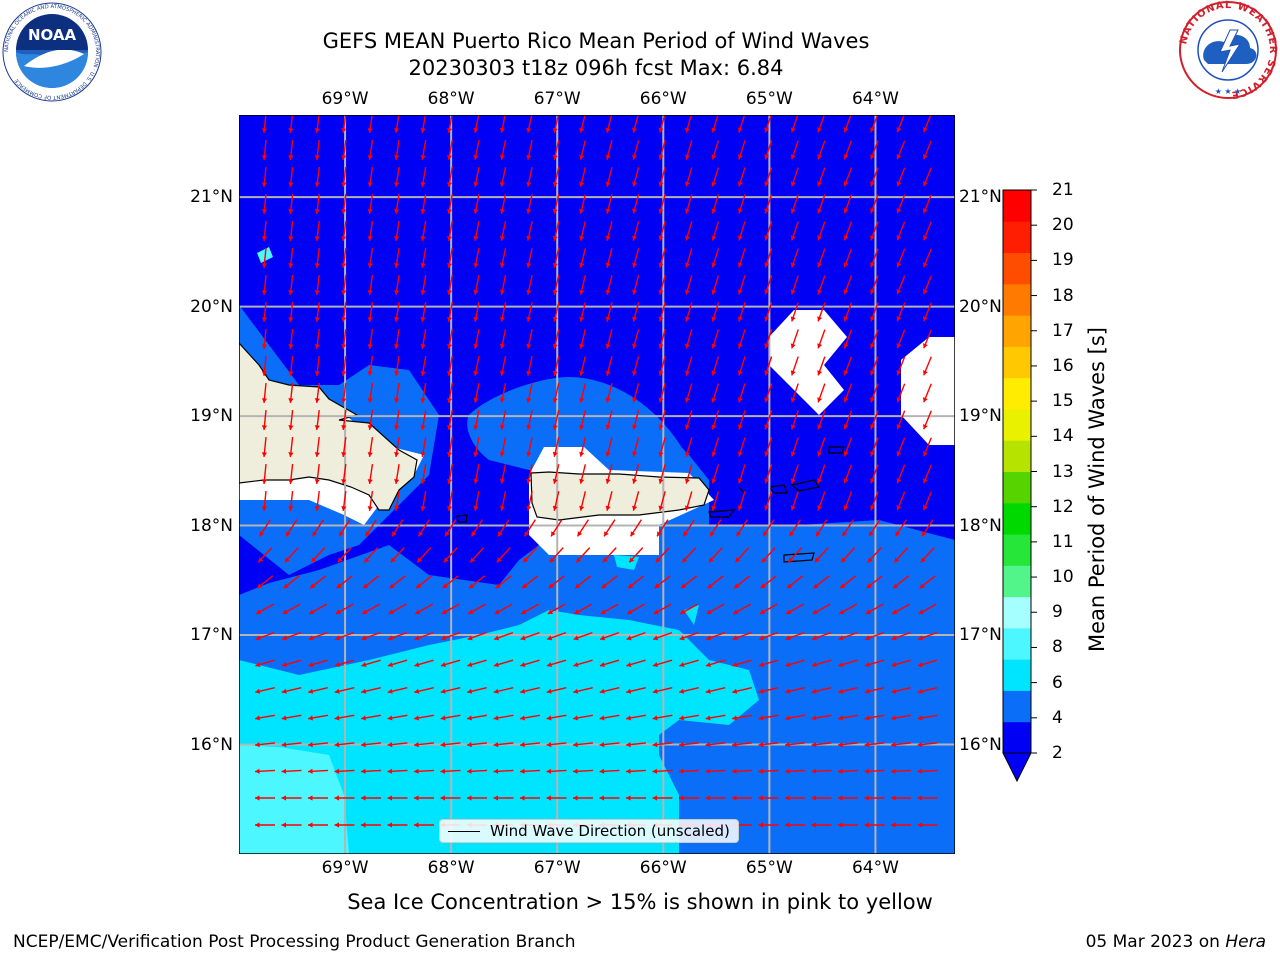 The width and height of the screenshot is (1280, 960). Describe the element at coordinates (1063, 295) in the screenshot. I see `colorbar-tick-label: 18` at that location.